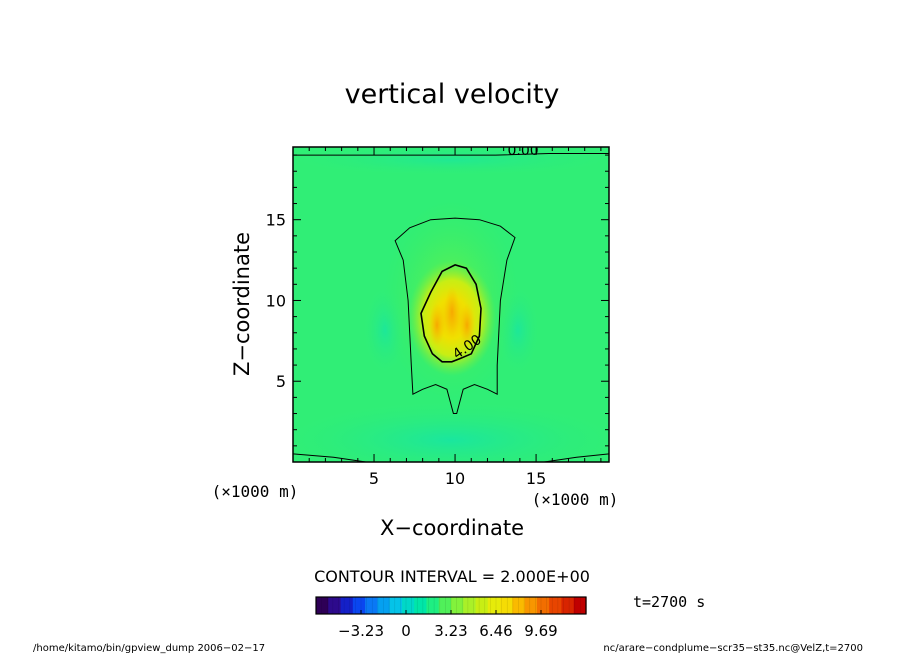 Image resolution: width=904 pixels, height=654 pixels. I want to click on colorbar-tick-label: 0, so click(406, 631).